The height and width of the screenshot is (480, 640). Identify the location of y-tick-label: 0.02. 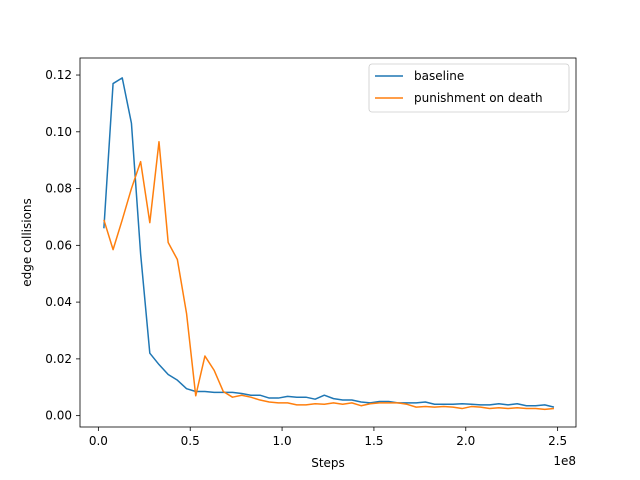
(58, 359).